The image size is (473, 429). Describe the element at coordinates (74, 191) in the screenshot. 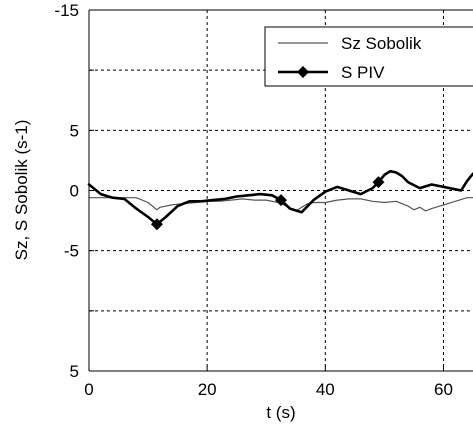

I see `y-tick-label: 0` at that location.